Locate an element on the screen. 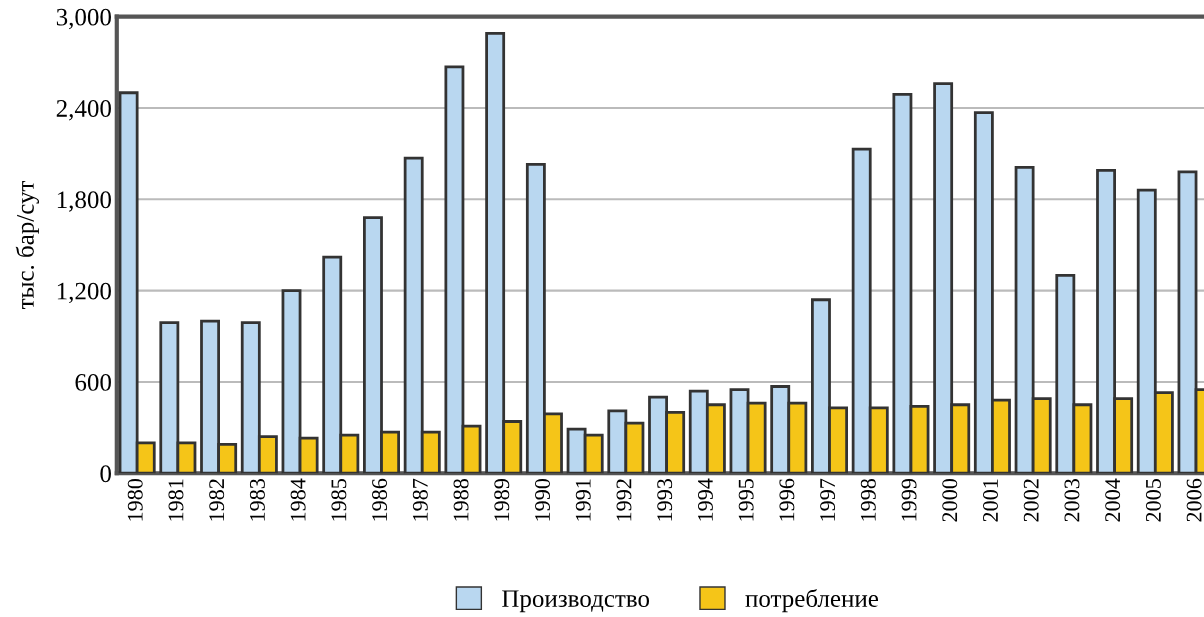 The image size is (1204, 617). y-tick-label: 1,800 is located at coordinates (84, 201).